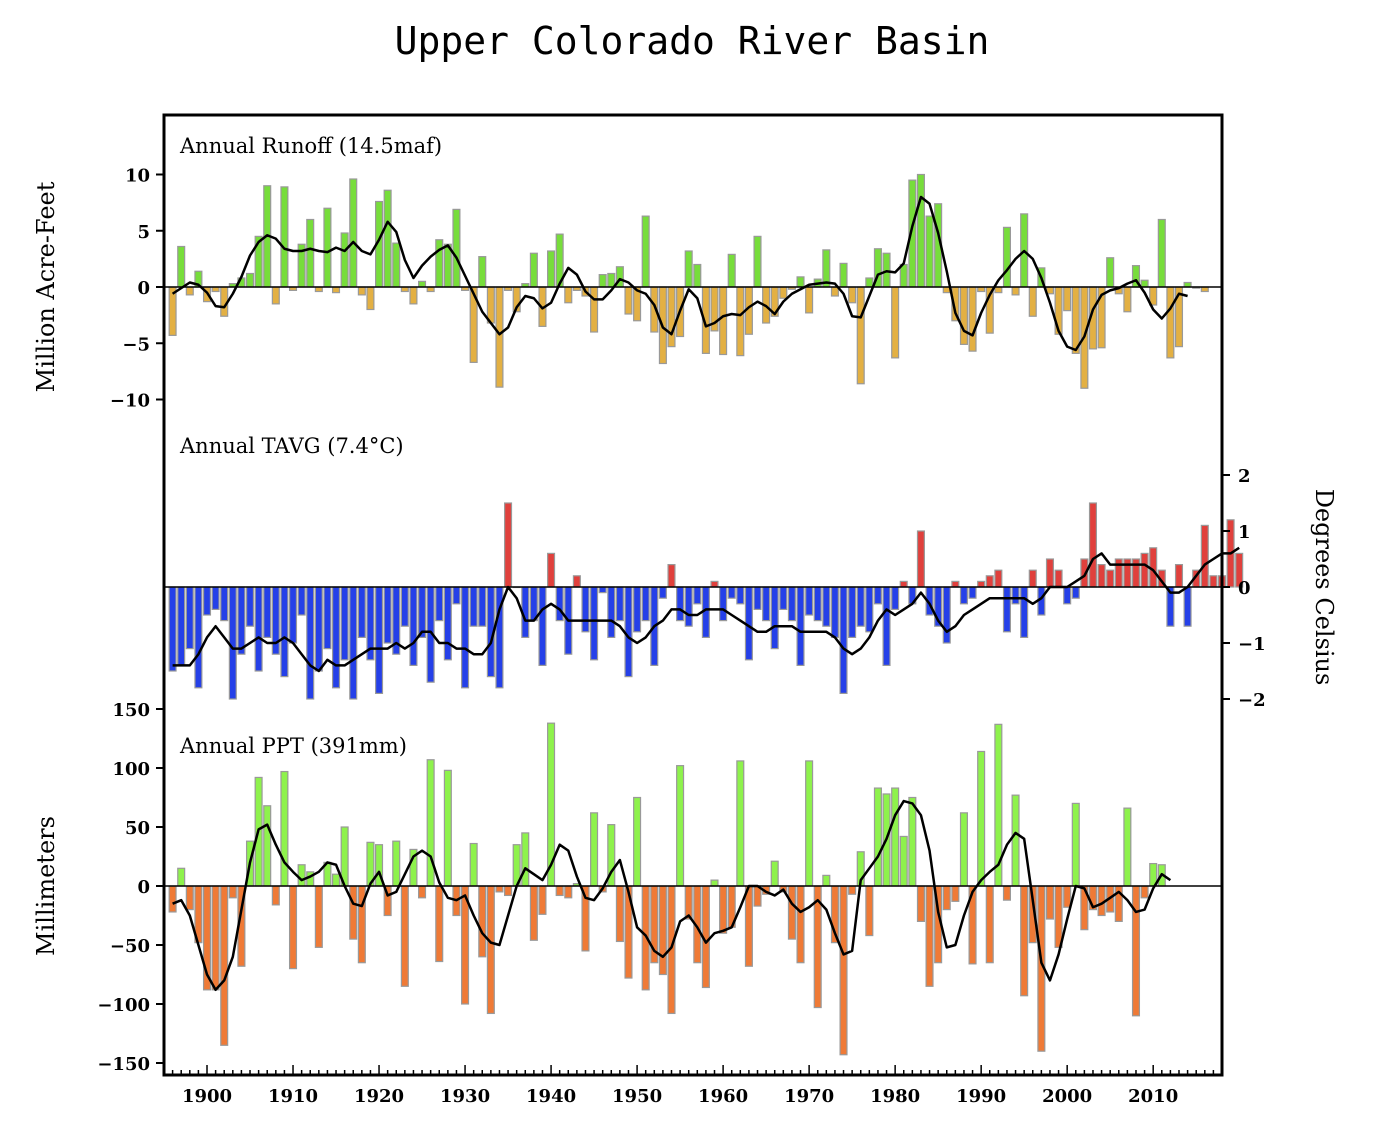  I want to click on tavg-ytick-label: 2, so click(1244, 476).